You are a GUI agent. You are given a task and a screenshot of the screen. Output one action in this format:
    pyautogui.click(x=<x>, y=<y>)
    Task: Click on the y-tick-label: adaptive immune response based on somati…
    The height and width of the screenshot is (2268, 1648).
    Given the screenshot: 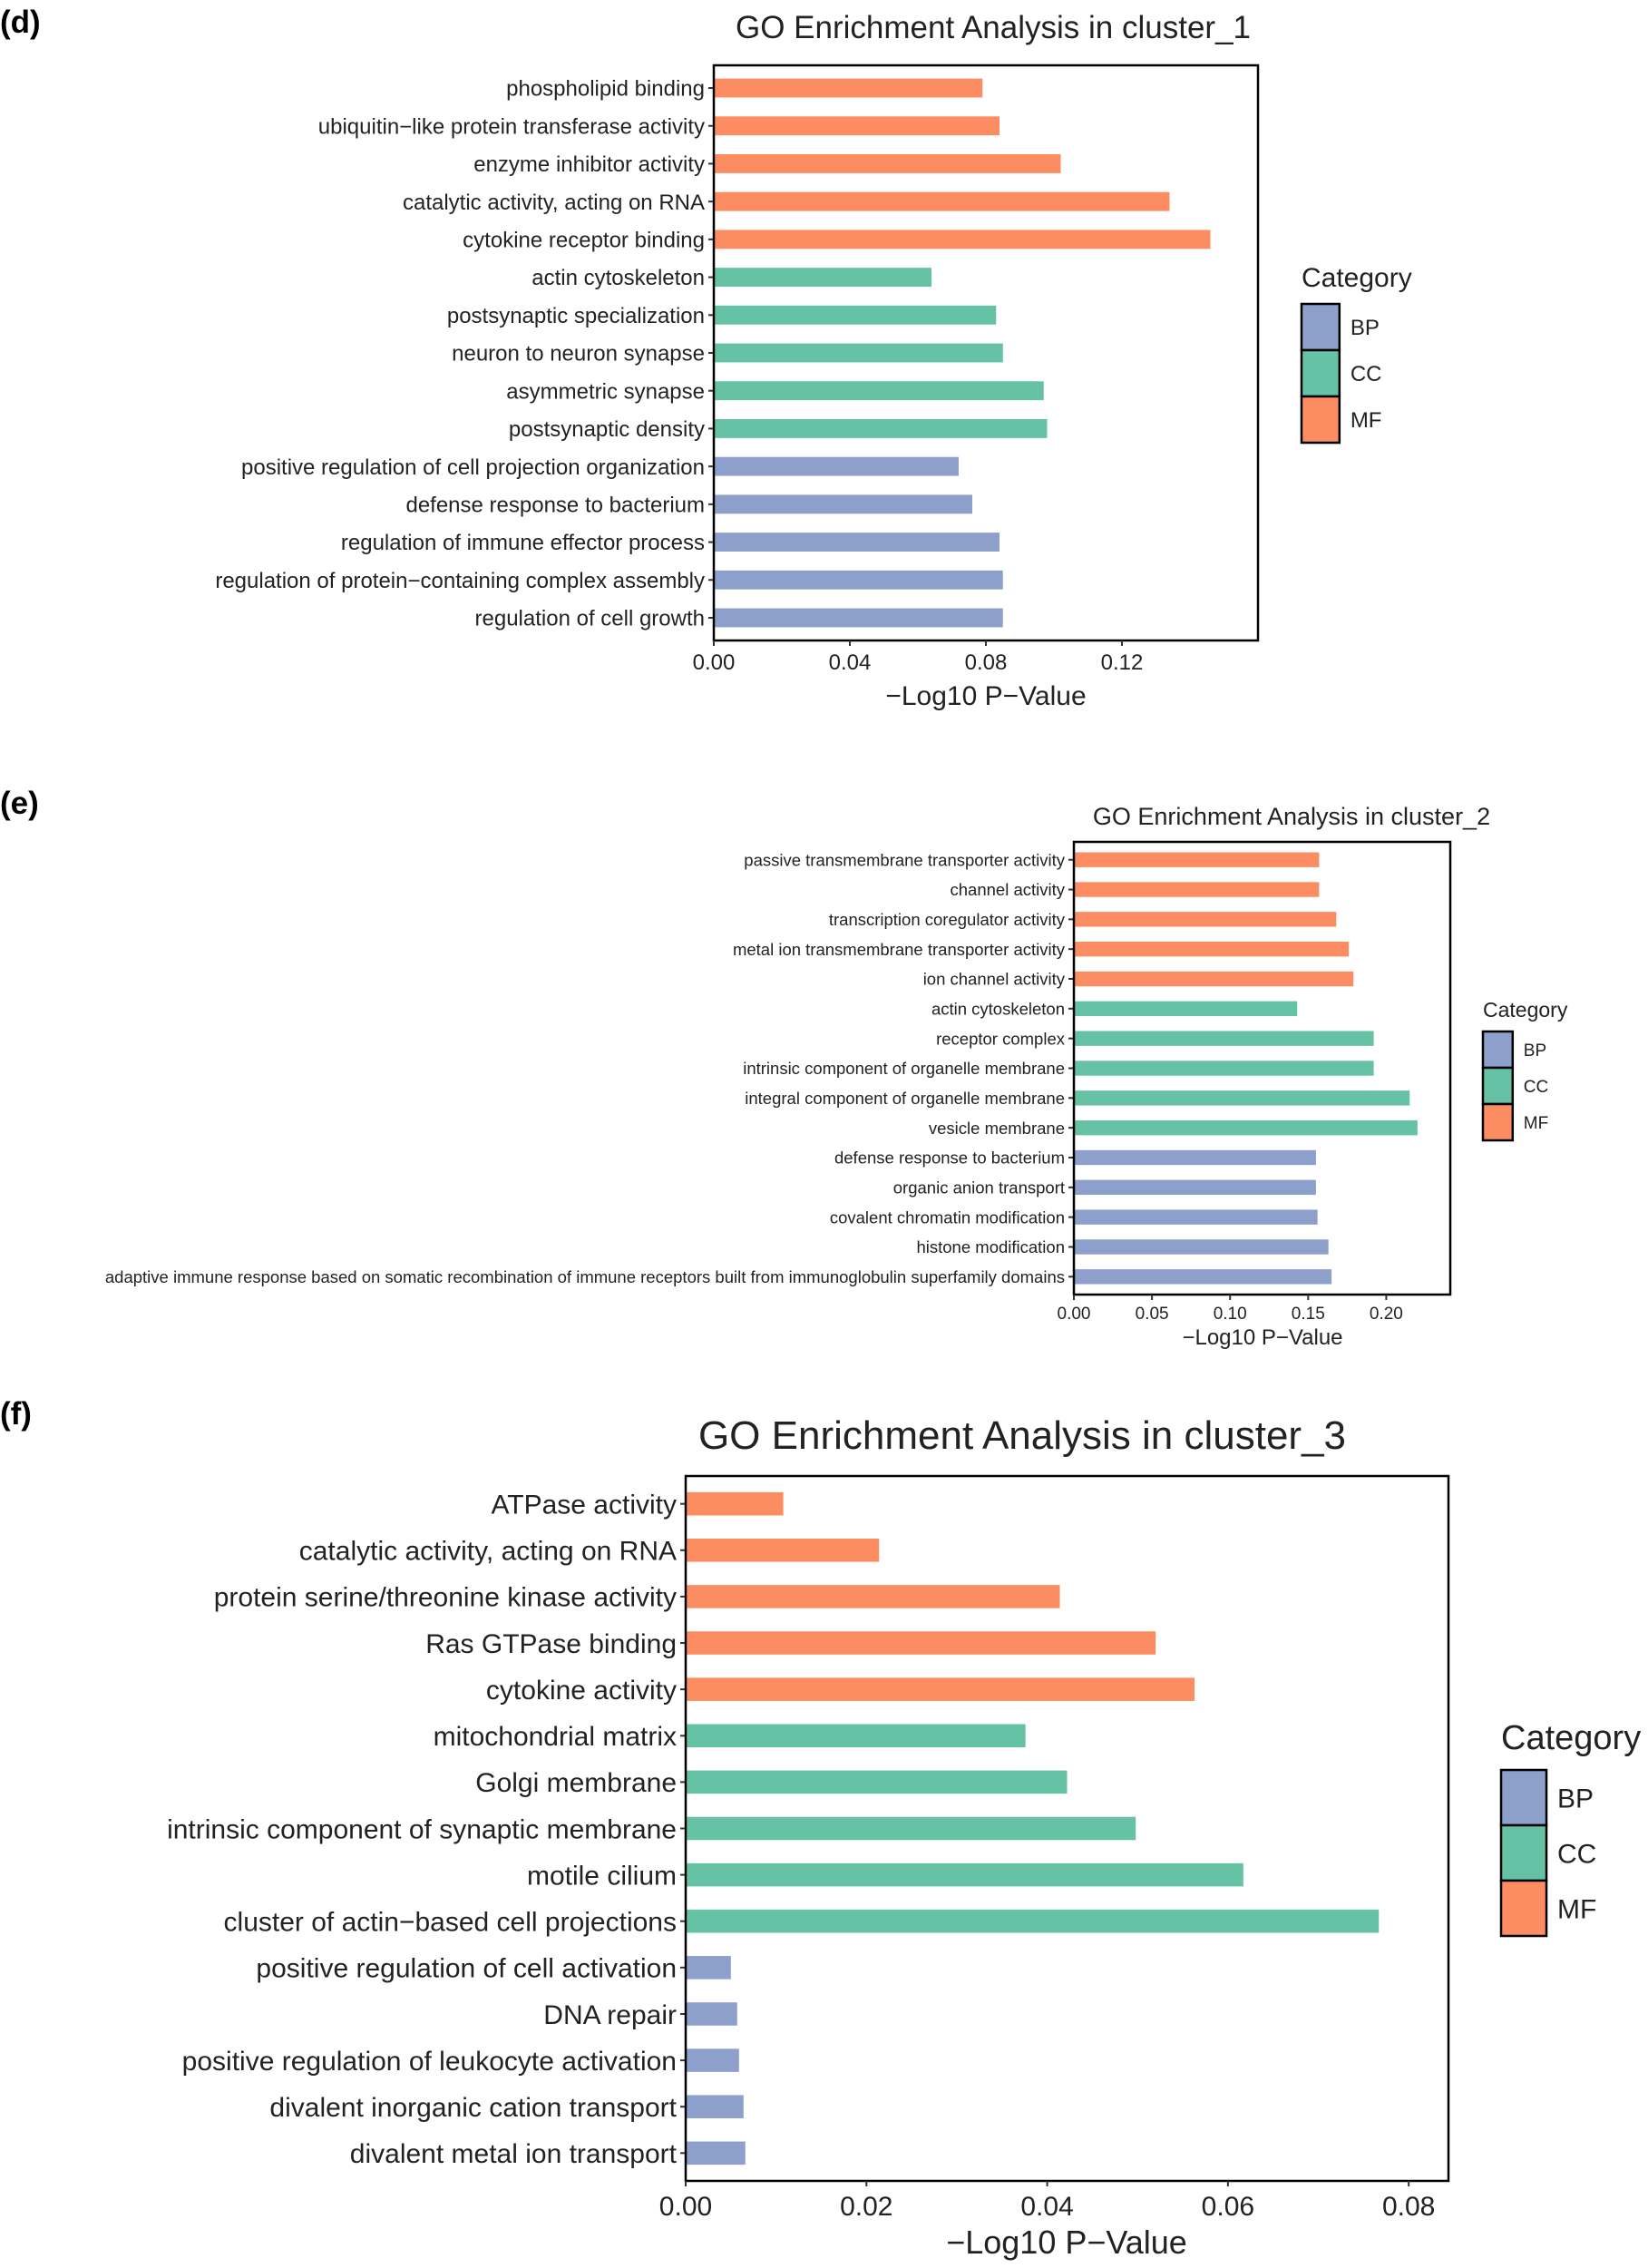 What is the action you would take?
    pyautogui.click(x=585, y=1277)
    